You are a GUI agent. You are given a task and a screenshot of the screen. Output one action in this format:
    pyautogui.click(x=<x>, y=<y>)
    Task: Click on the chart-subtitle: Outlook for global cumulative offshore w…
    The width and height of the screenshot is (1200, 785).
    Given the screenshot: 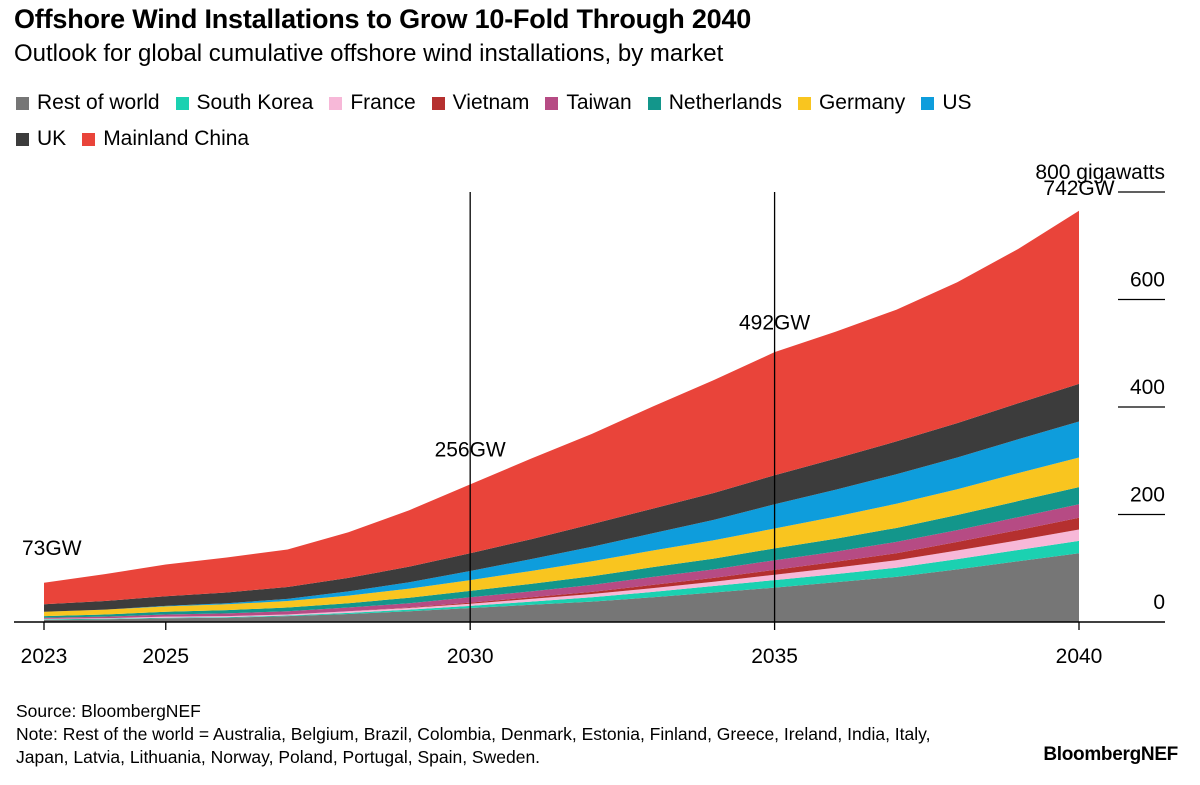 What is the action you would take?
    pyautogui.click(x=369, y=53)
    